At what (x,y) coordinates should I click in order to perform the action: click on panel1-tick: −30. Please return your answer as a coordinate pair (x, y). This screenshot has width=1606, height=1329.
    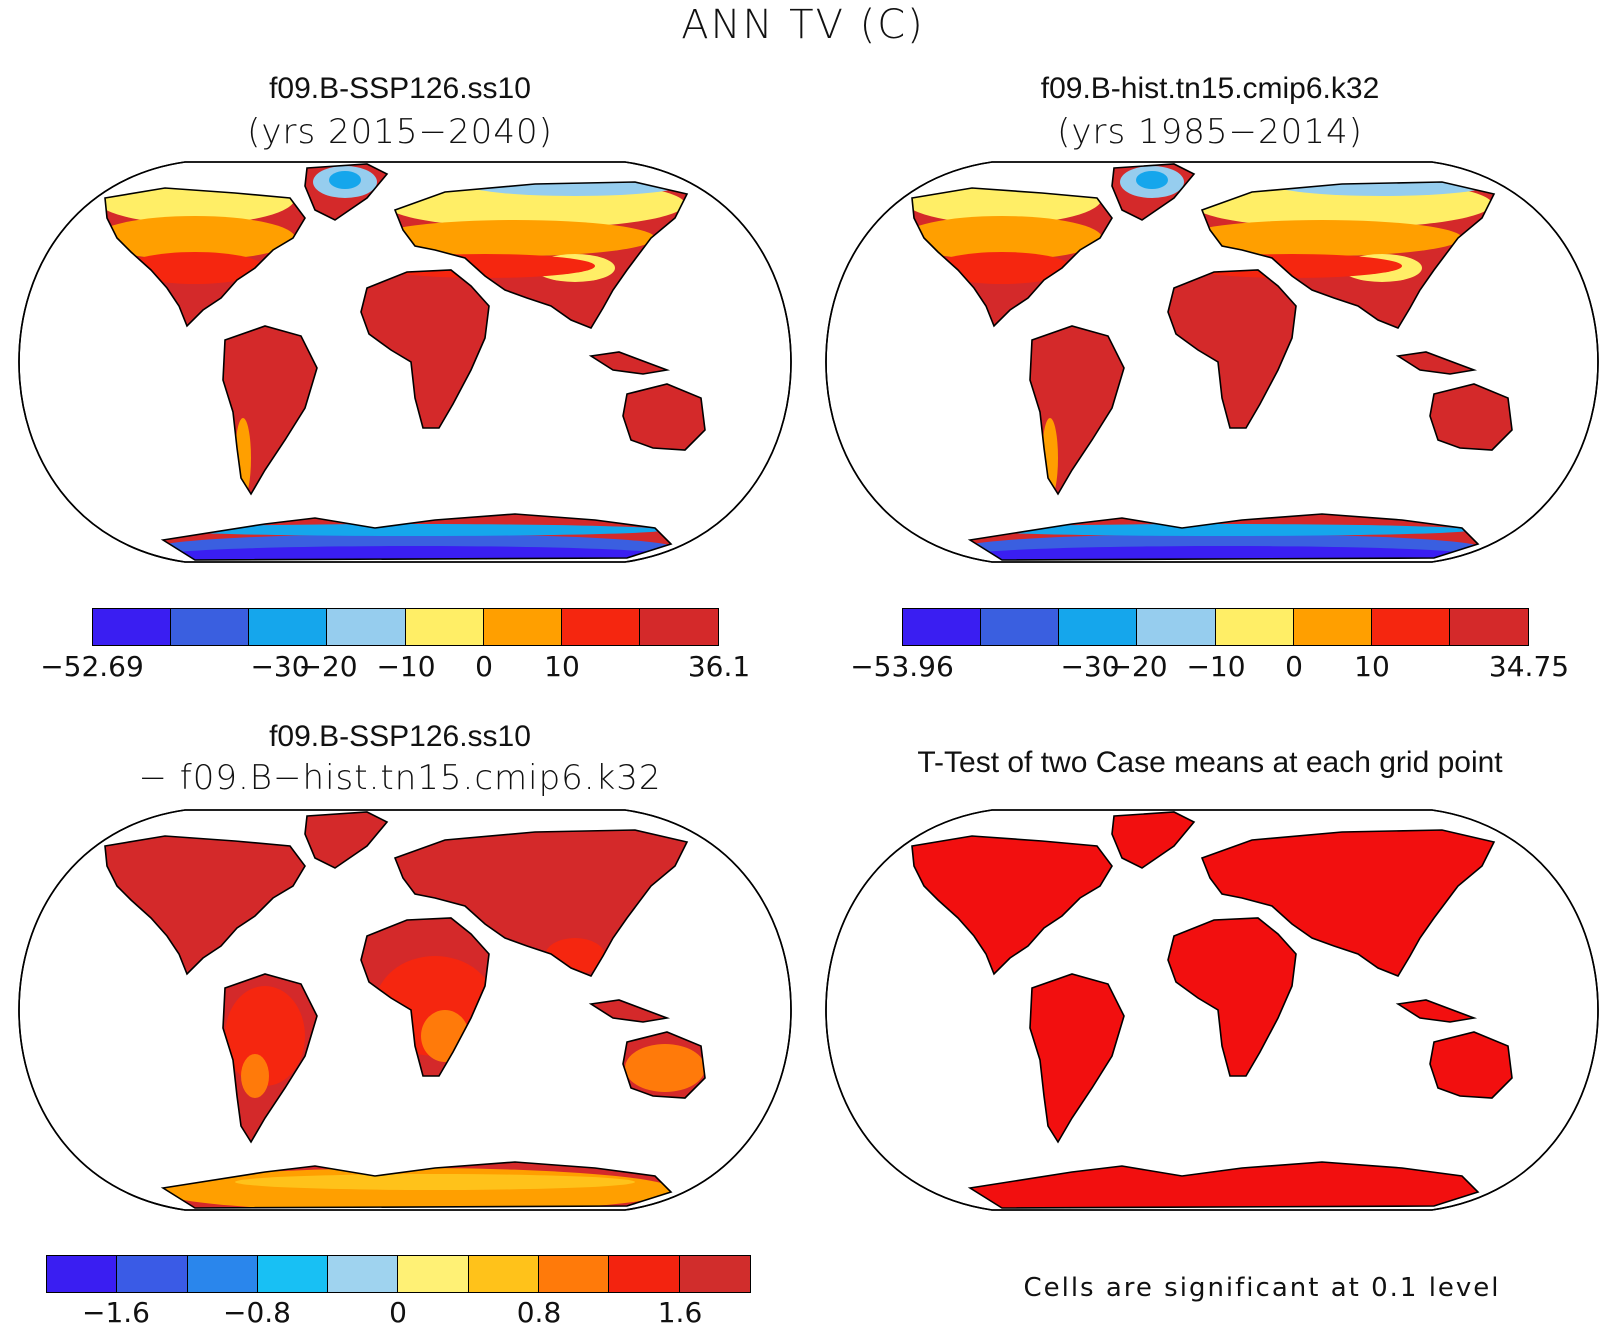
    Looking at the image, I should click on (280, 666).